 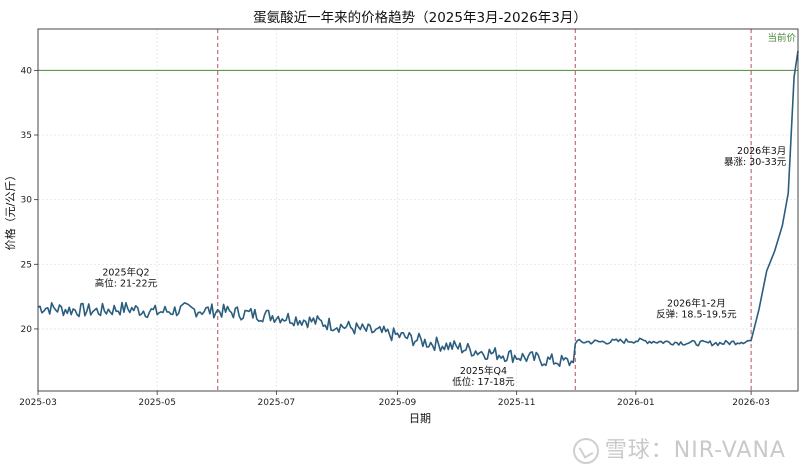 I want to click on y-tick-label: 25, so click(x=26, y=265).